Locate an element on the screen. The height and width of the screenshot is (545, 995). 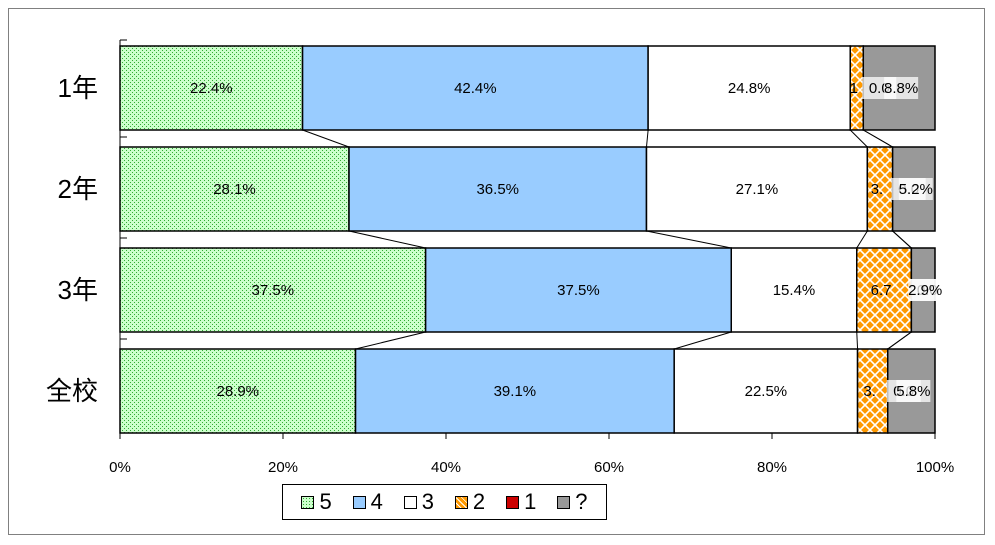
legend-item: 1 is located at coordinates (521, 502).